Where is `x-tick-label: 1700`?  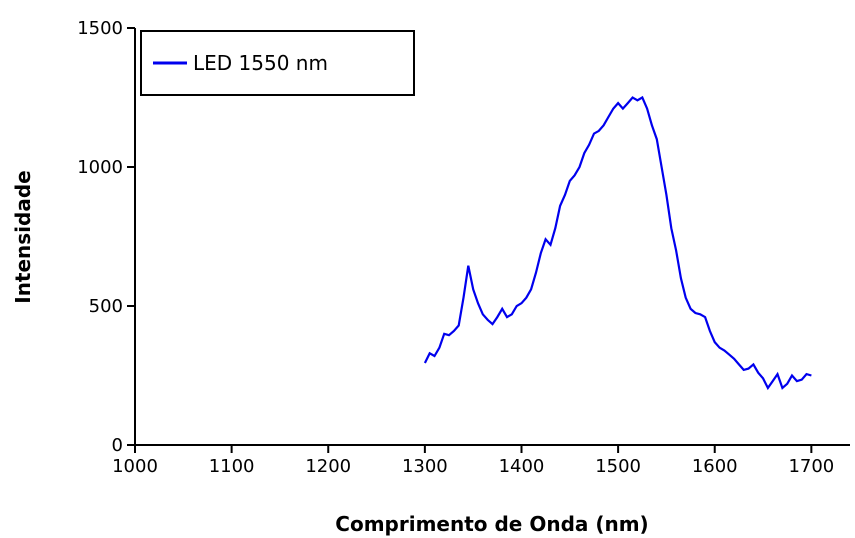 x-tick-label: 1700 is located at coordinates (811, 466).